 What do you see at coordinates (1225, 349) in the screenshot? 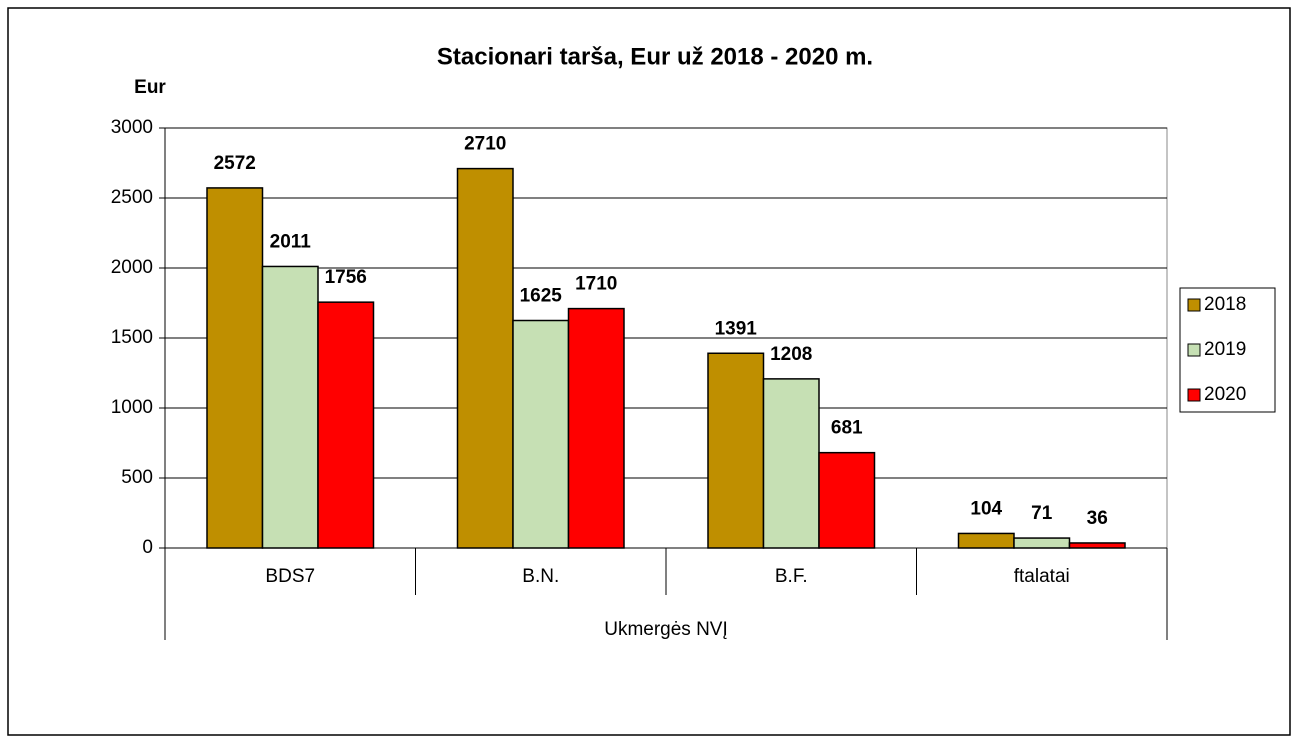
I see `legend-label: 2019` at bounding box center [1225, 349].